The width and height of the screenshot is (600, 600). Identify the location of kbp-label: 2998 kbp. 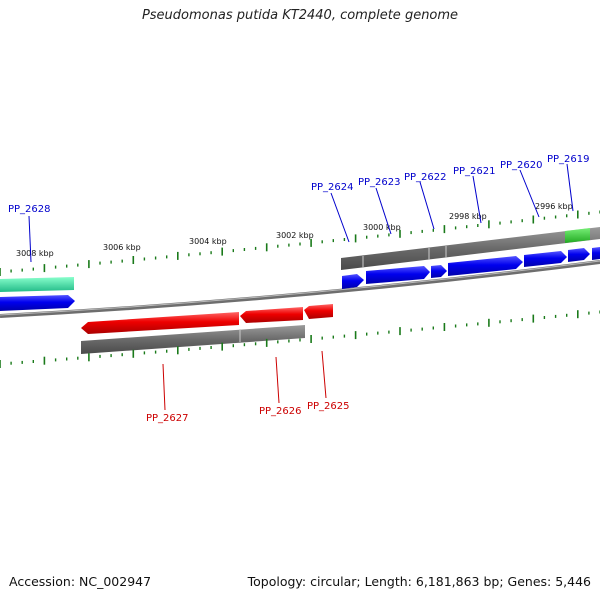
(468, 216).